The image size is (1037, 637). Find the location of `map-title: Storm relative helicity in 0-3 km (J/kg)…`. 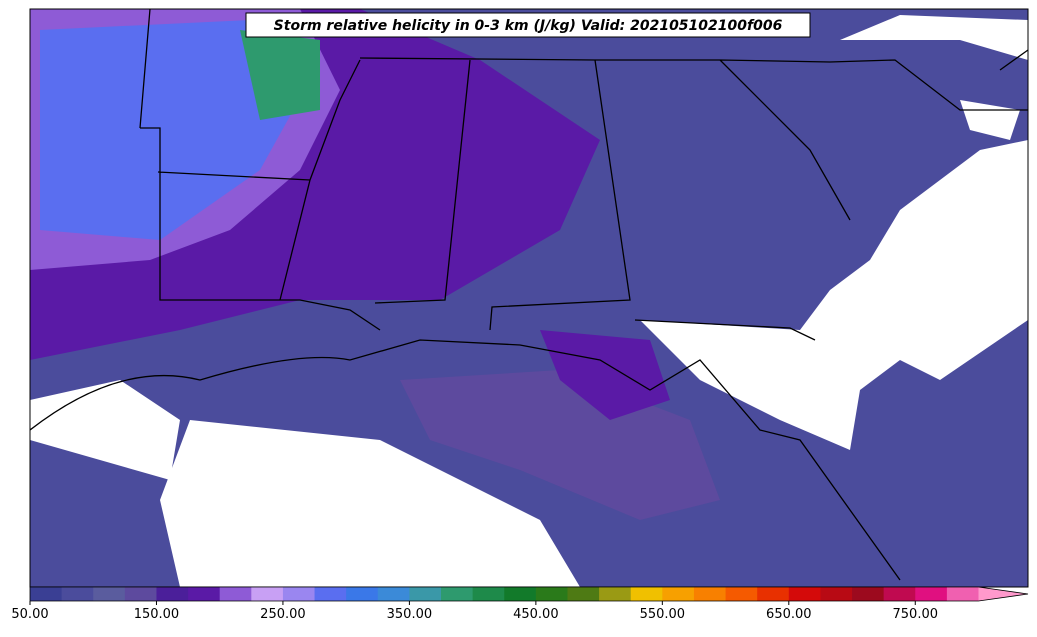

map-title: Storm relative helicity in 0-3 km (J/kg)… is located at coordinates (528, 26).